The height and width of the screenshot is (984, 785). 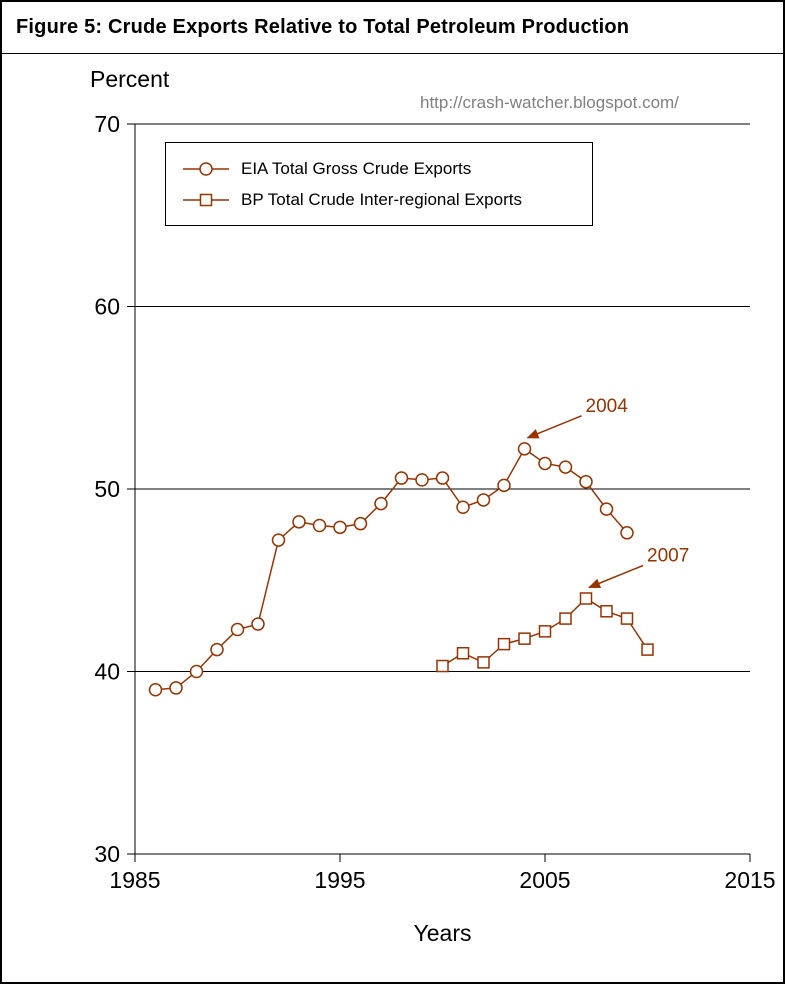 I want to click on x-tick-label: 1995, so click(x=339, y=880).